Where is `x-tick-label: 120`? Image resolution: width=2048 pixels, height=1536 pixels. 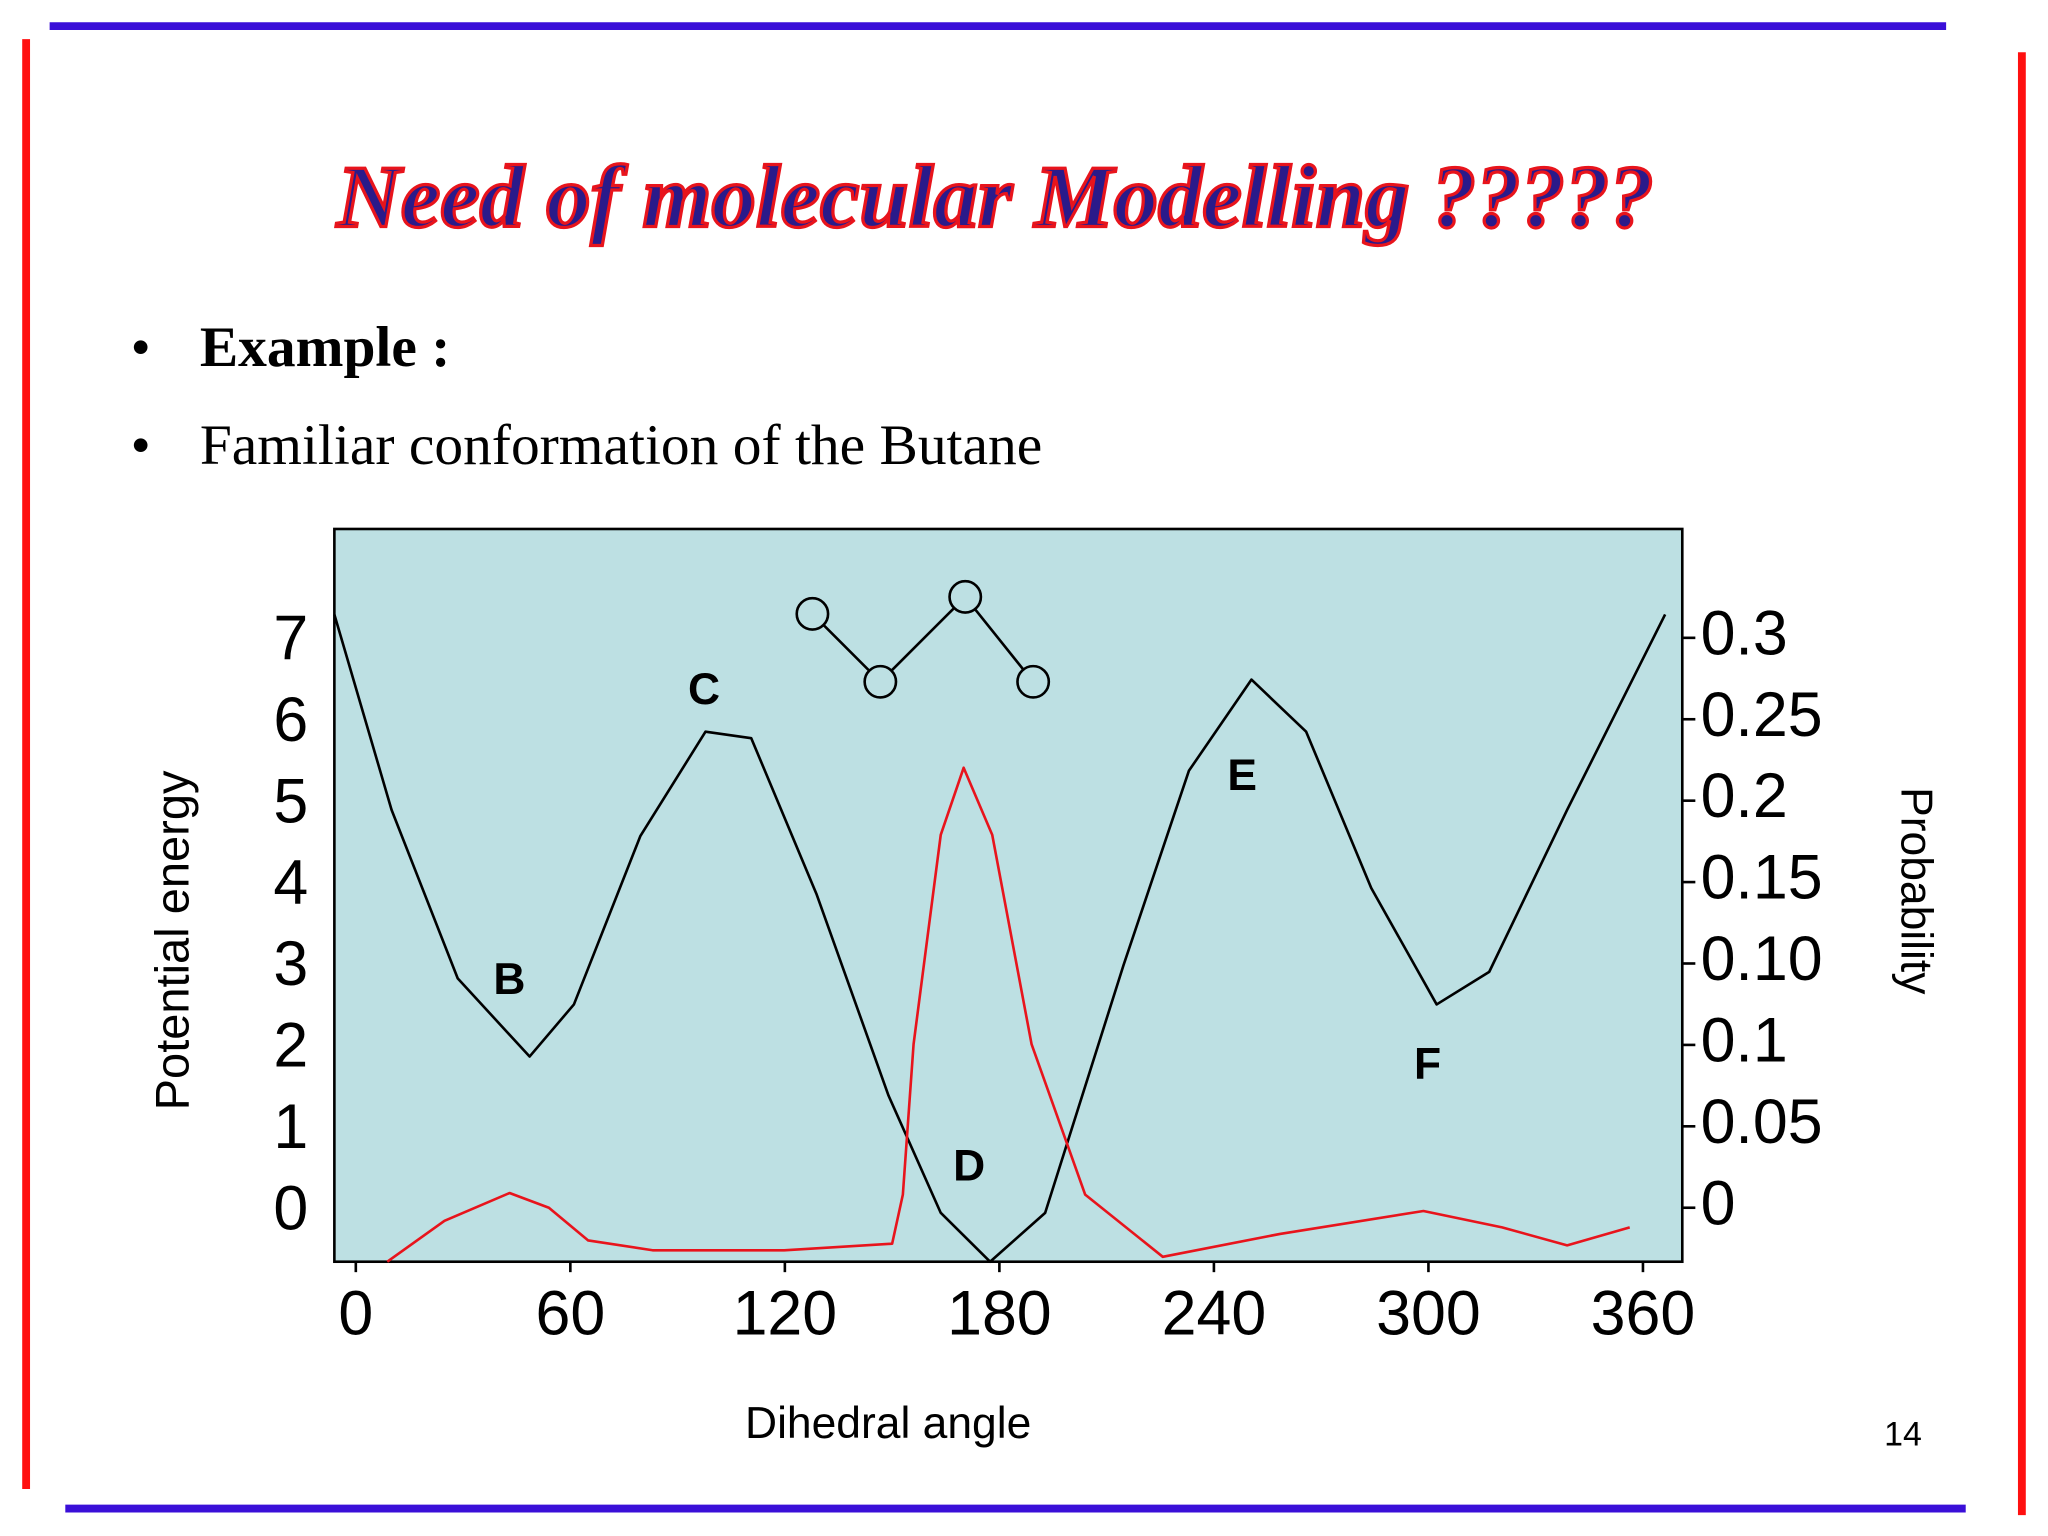 x-tick-label: 120 is located at coordinates (785, 1313).